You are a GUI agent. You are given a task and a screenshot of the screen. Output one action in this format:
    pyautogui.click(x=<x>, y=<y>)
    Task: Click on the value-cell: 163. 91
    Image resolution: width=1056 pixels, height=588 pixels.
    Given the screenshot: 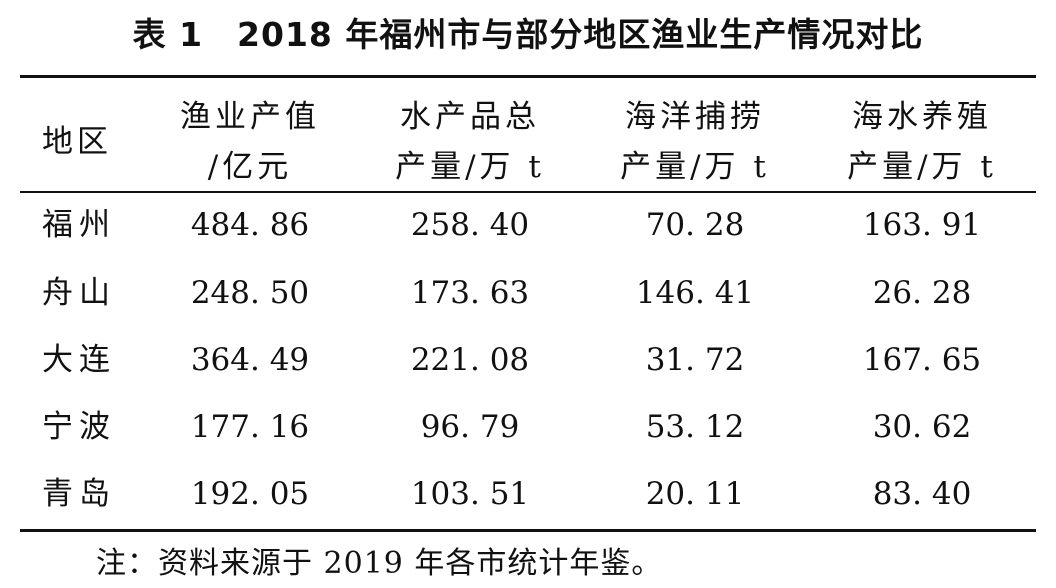 What is the action you would take?
    pyautogui.click(x=922, y=225)
    